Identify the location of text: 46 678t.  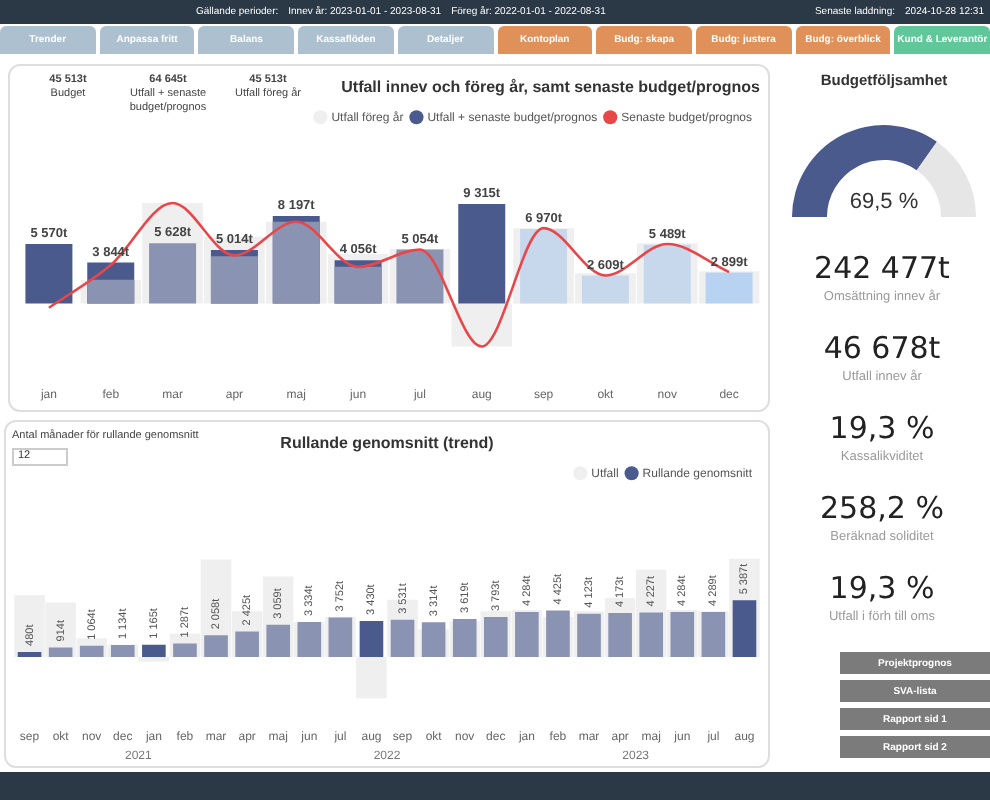
(882, 348).